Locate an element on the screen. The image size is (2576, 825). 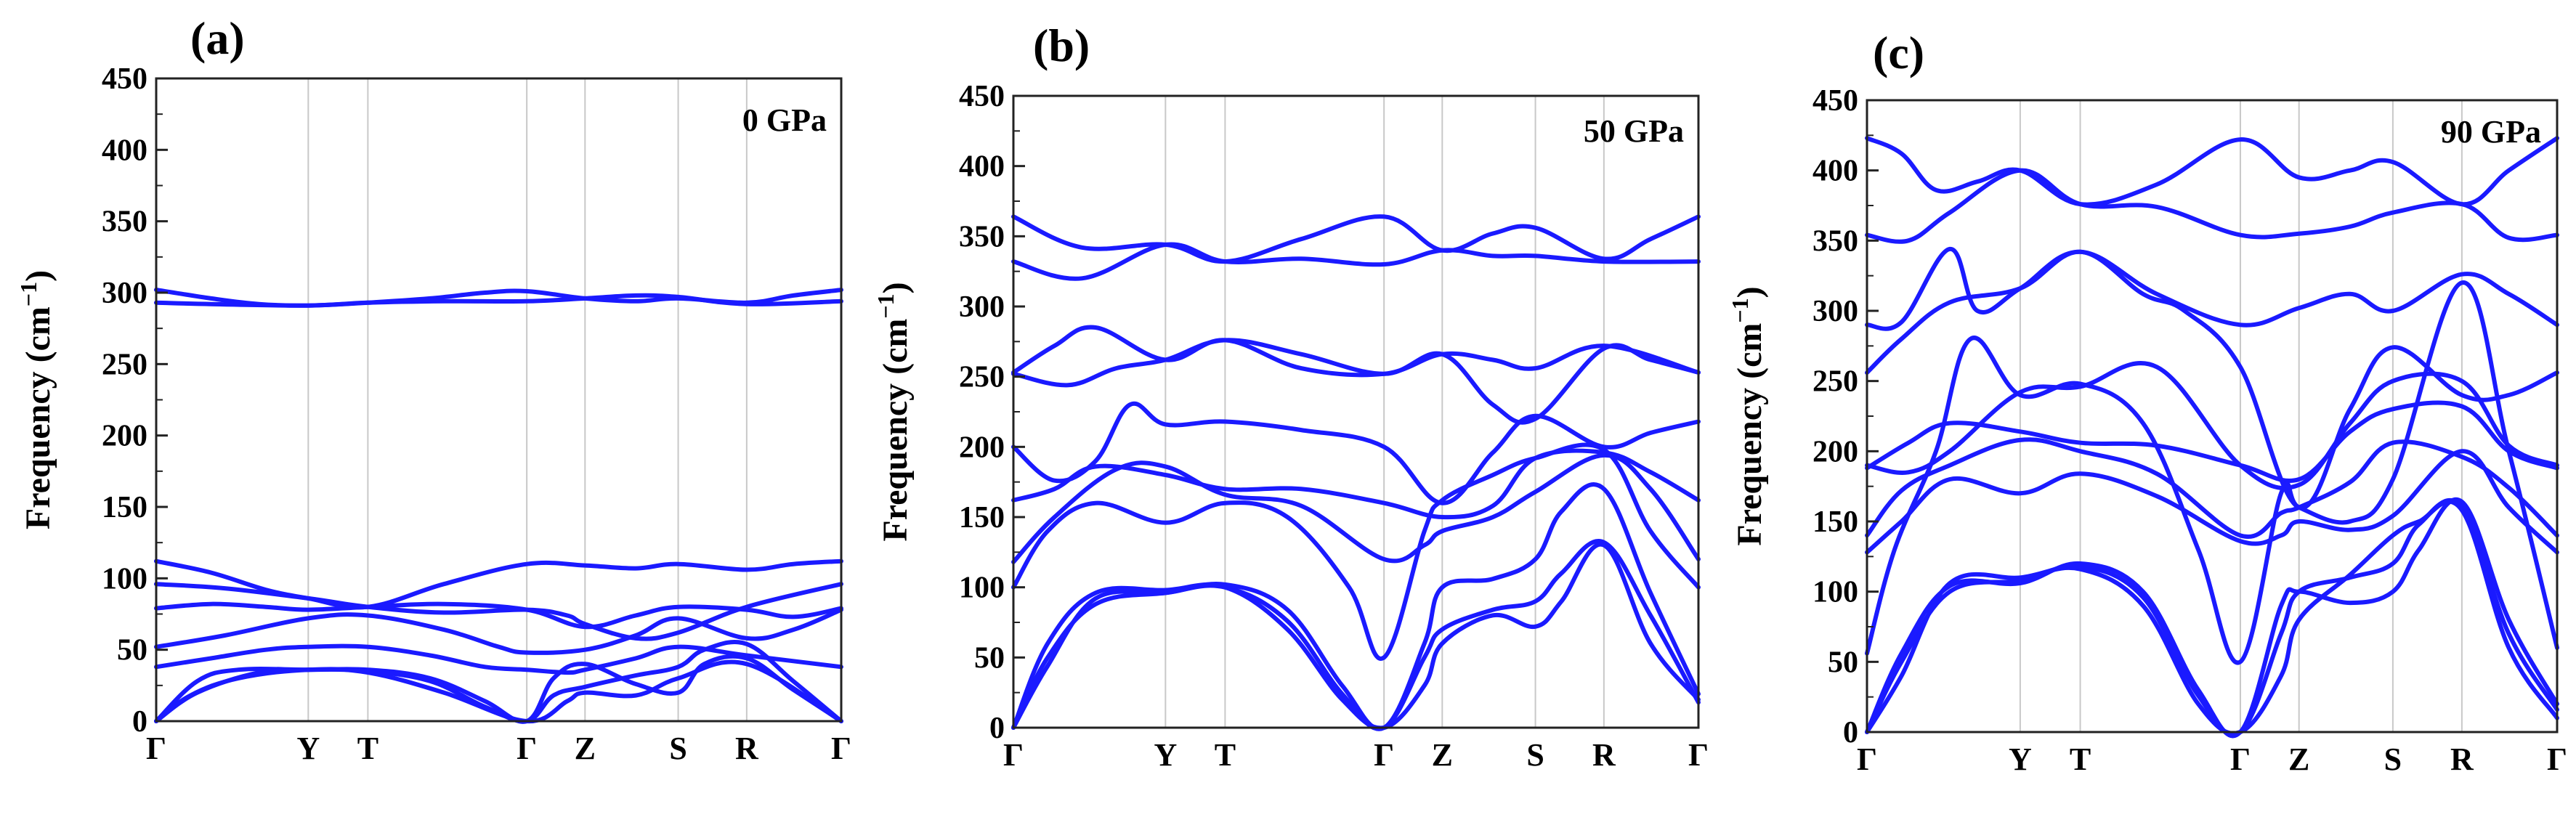
pressure-label: 0 GPa is located at coordinates (785, 120).